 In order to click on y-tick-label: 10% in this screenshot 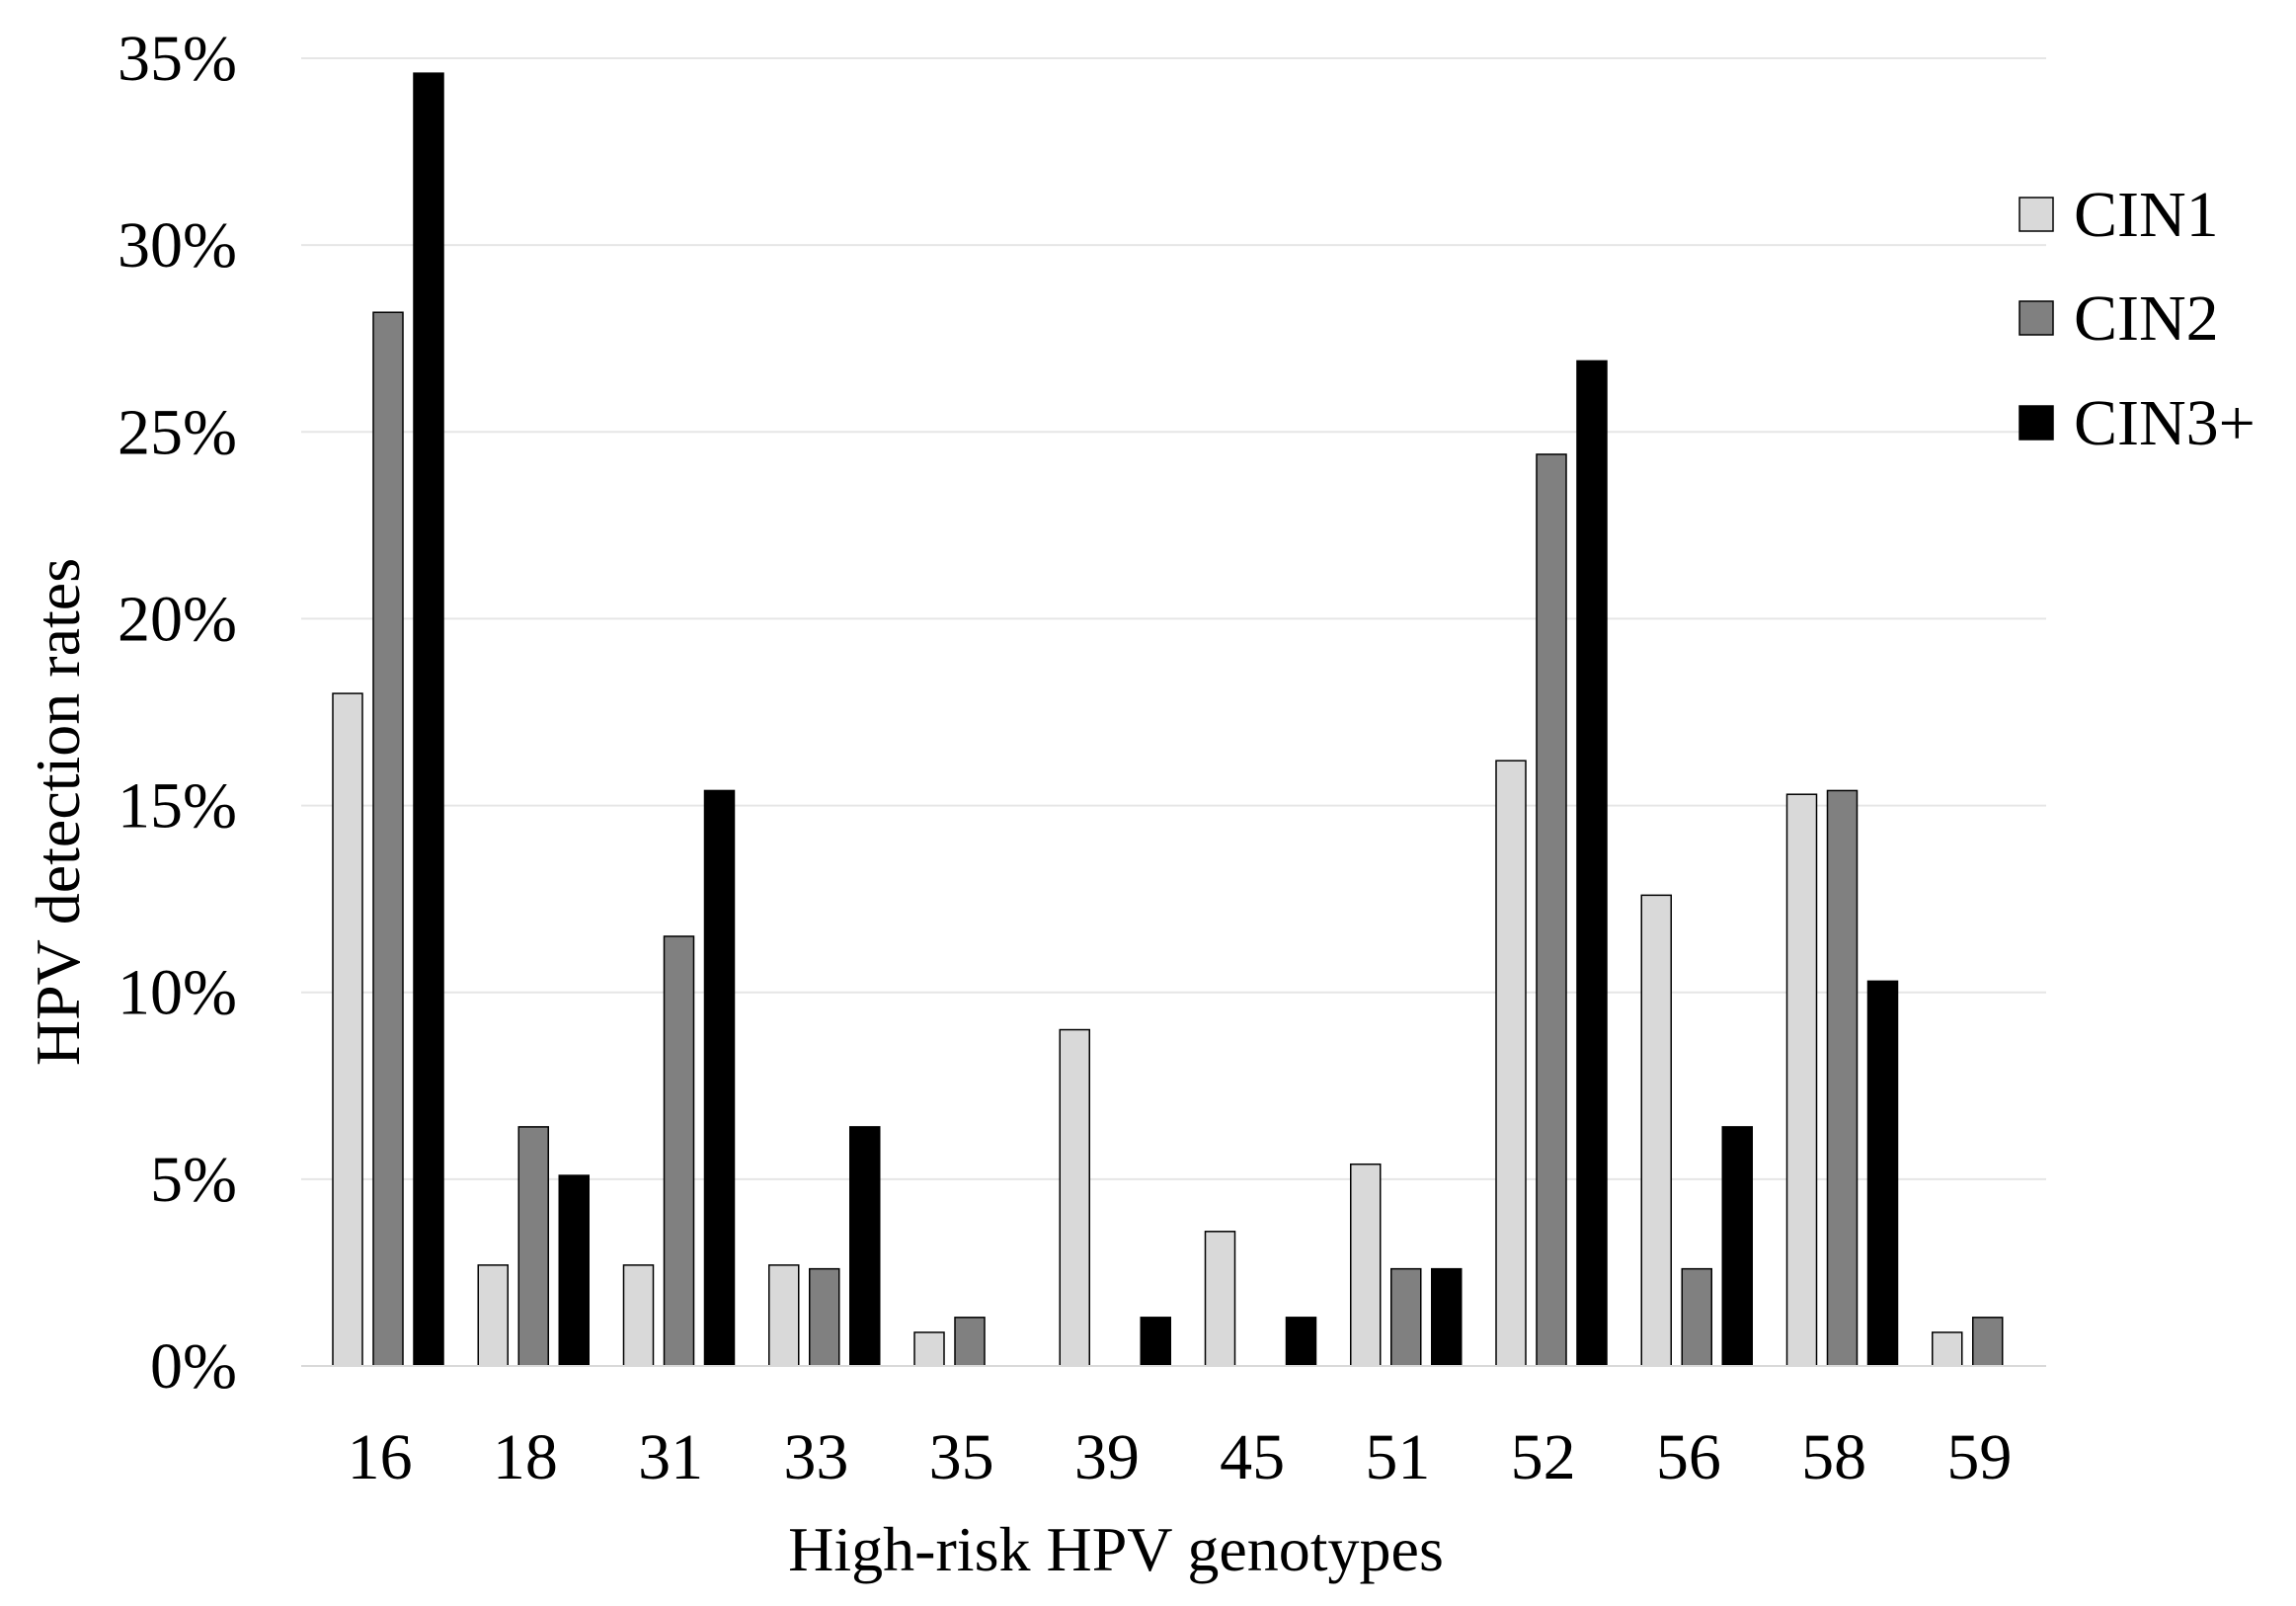, I will do `click(178, 993)`.